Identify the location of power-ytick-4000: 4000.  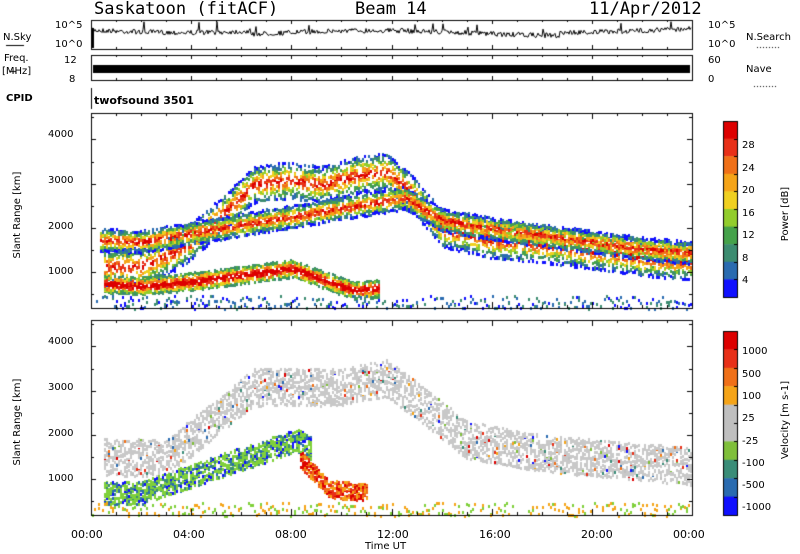
(61, 134).